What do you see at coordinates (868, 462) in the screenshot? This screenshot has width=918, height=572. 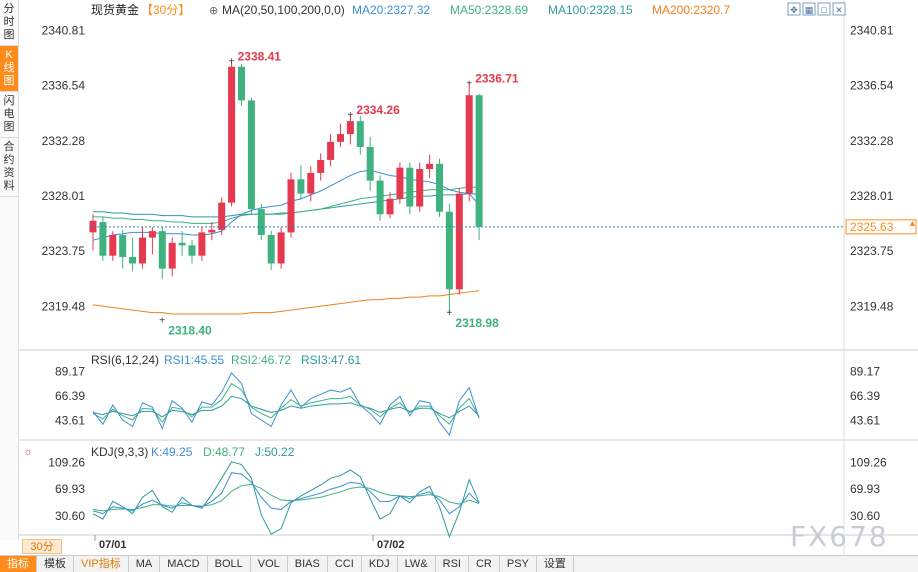 I see `kdj-tick-right: 109.26` at bounding box center [868, 462].